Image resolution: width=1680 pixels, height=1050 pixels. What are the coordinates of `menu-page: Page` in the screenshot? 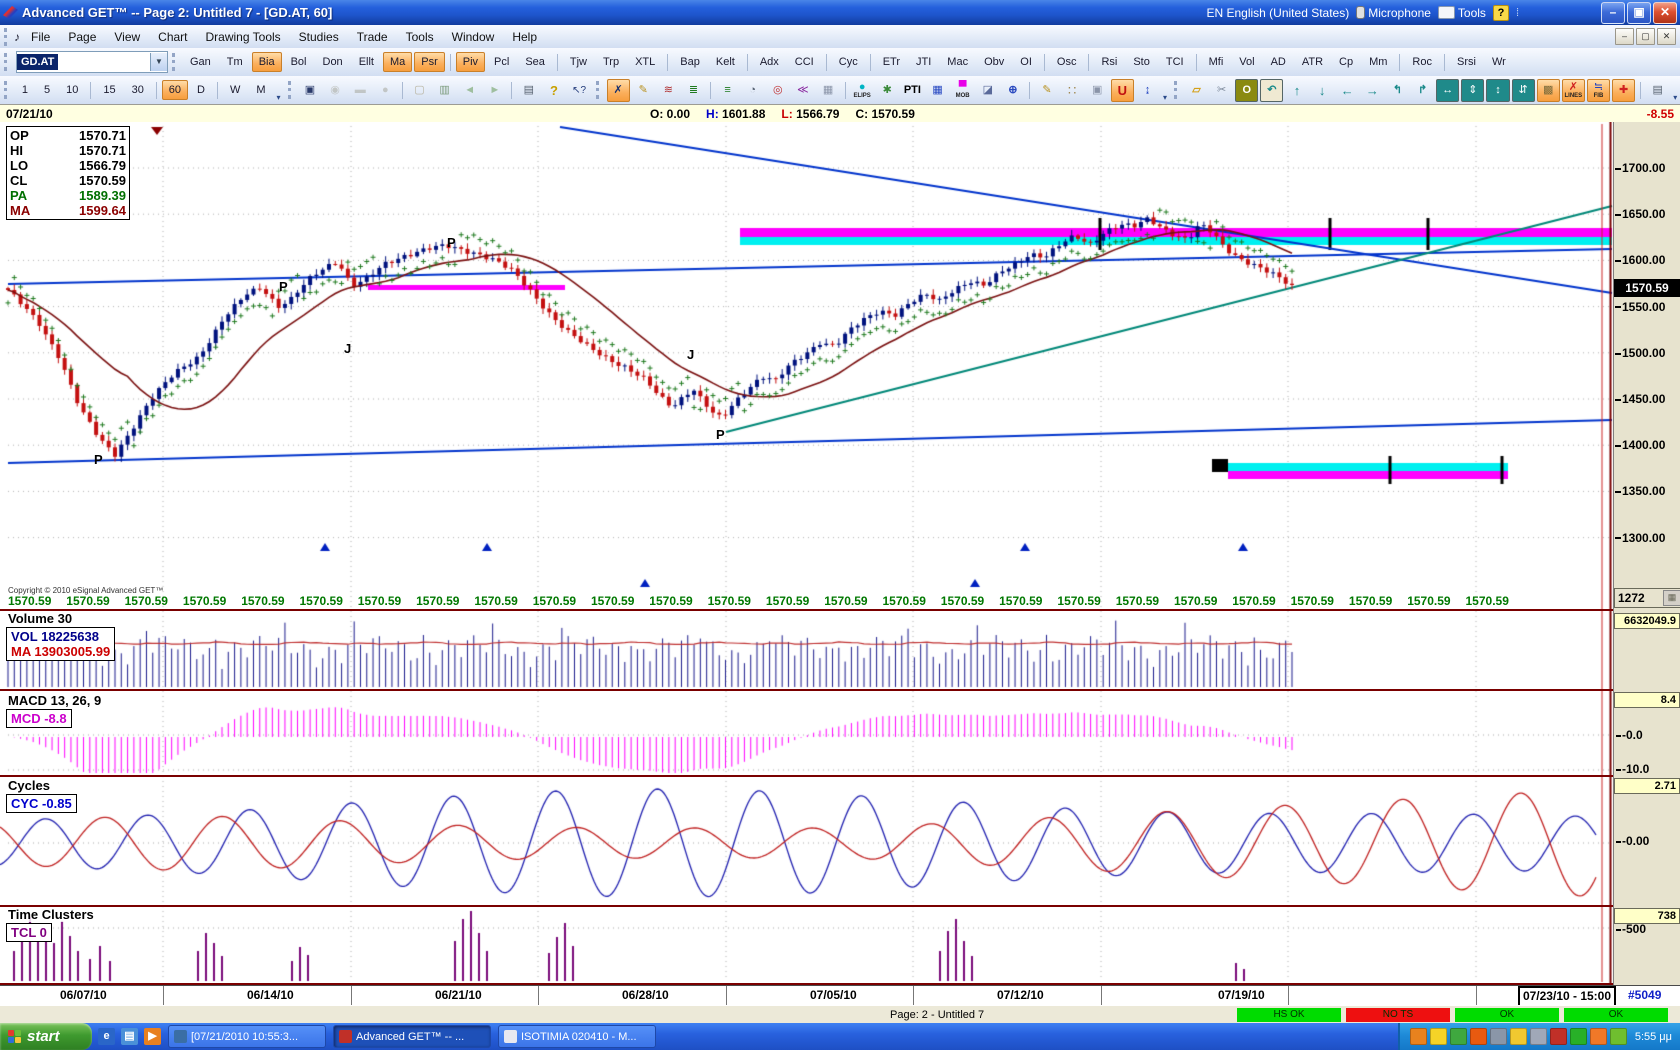 It's located at (82, 36).